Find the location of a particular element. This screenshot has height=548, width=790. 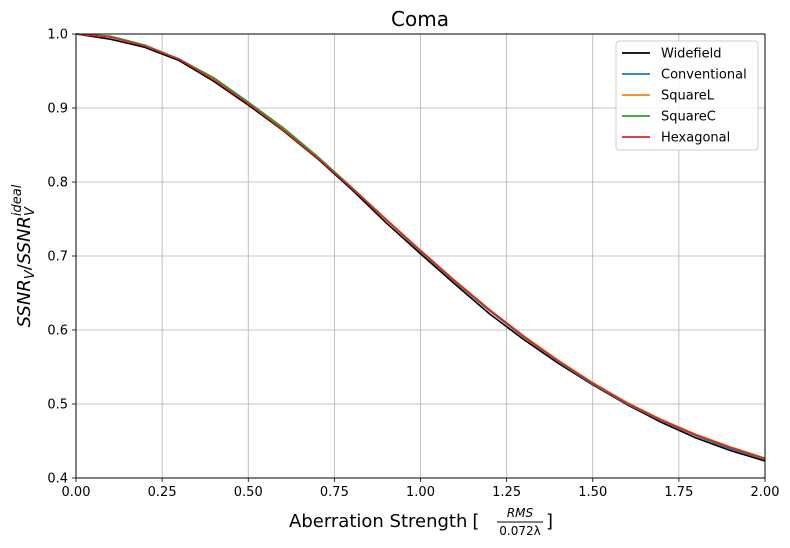

y-label-sep: / is located at coordinates (24, 266).